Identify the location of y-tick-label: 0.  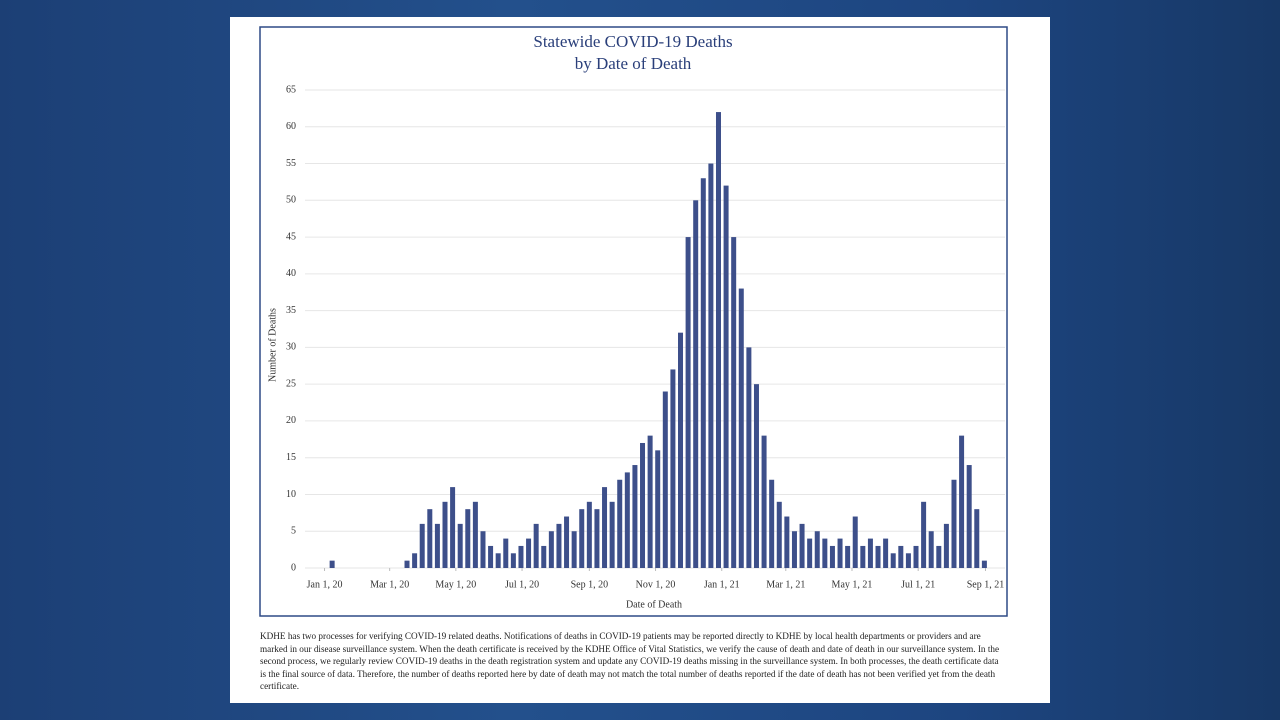
(293, 567).